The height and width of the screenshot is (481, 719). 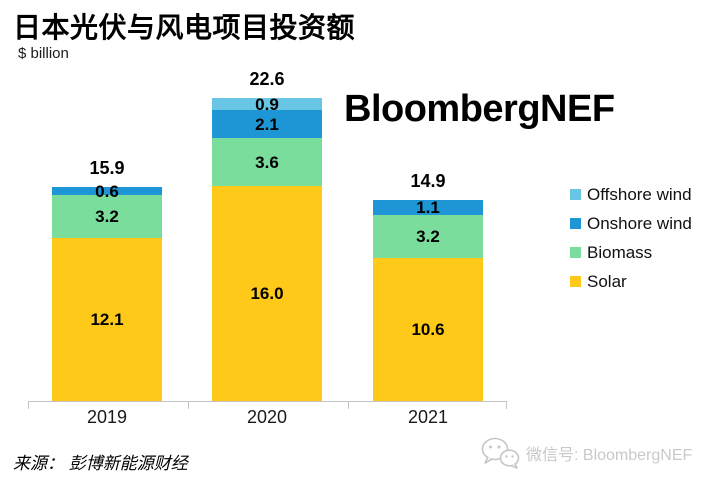 I want to click on wechat-icon, so click(x=500, y=453).